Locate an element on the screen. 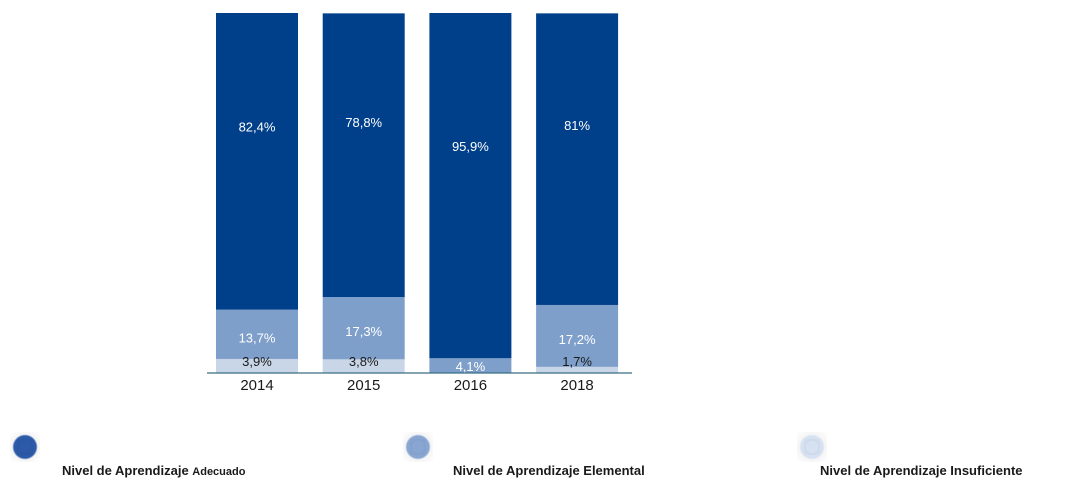  category-label-2016: 2016 is located at coordinates (470, 385).